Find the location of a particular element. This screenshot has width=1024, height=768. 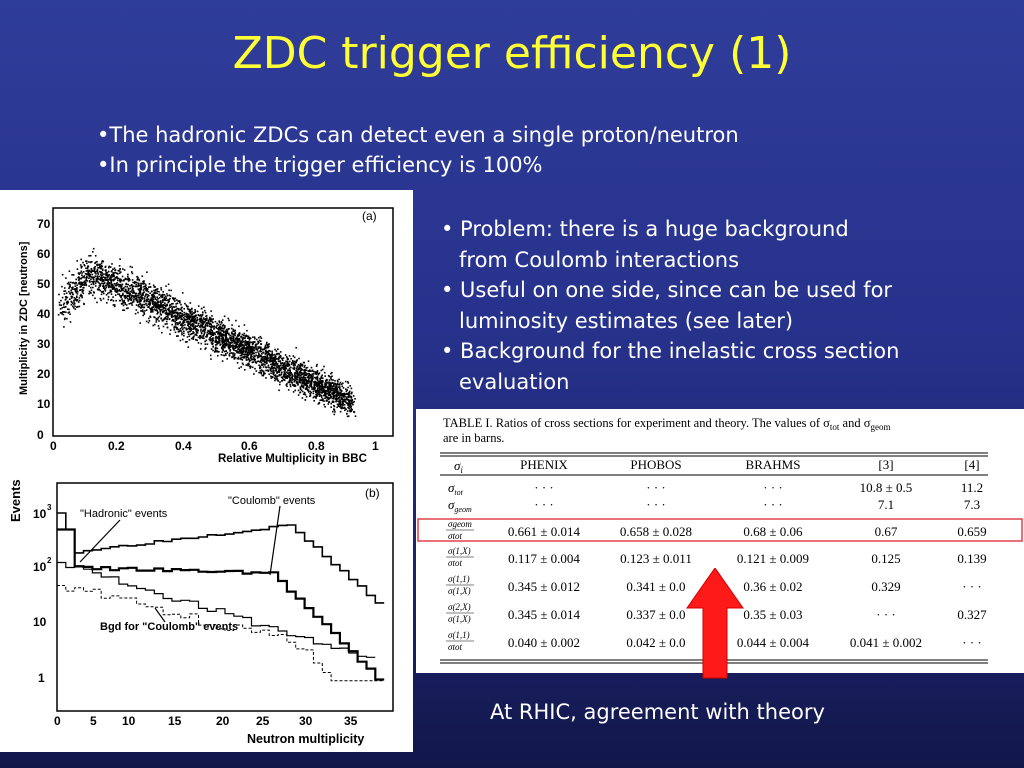

table-cell: 0.123 ± 0.011 is located at coordinates (656, 558).